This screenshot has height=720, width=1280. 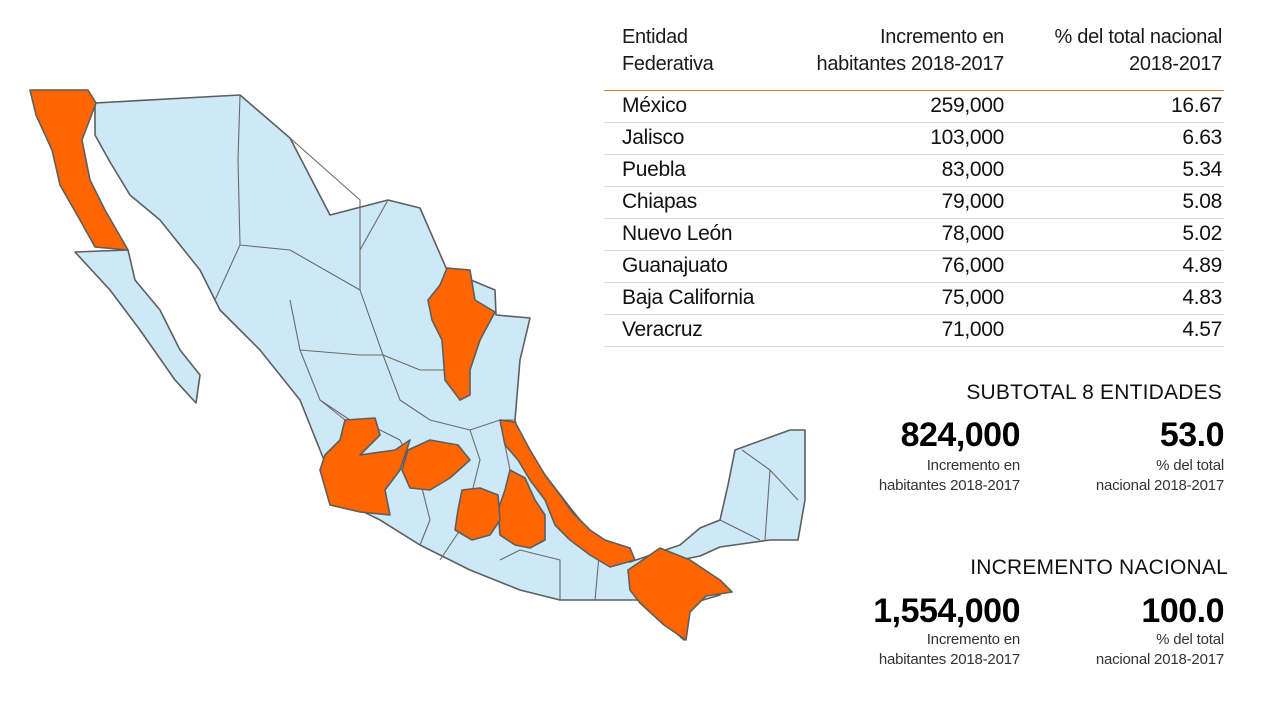 What do you see at coordinates (477, 514) in the screenshot?
I see `map-state-mexico` at bounding box center [477, 514].